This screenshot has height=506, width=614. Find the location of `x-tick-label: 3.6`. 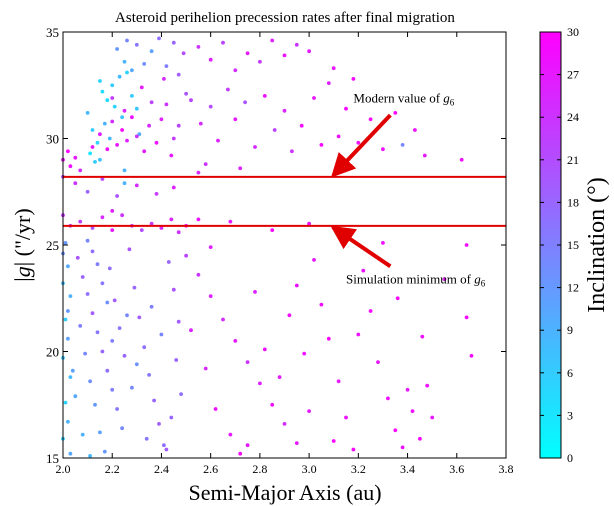

x-tick-label: 3.6 is located at coordinates (456, 469).